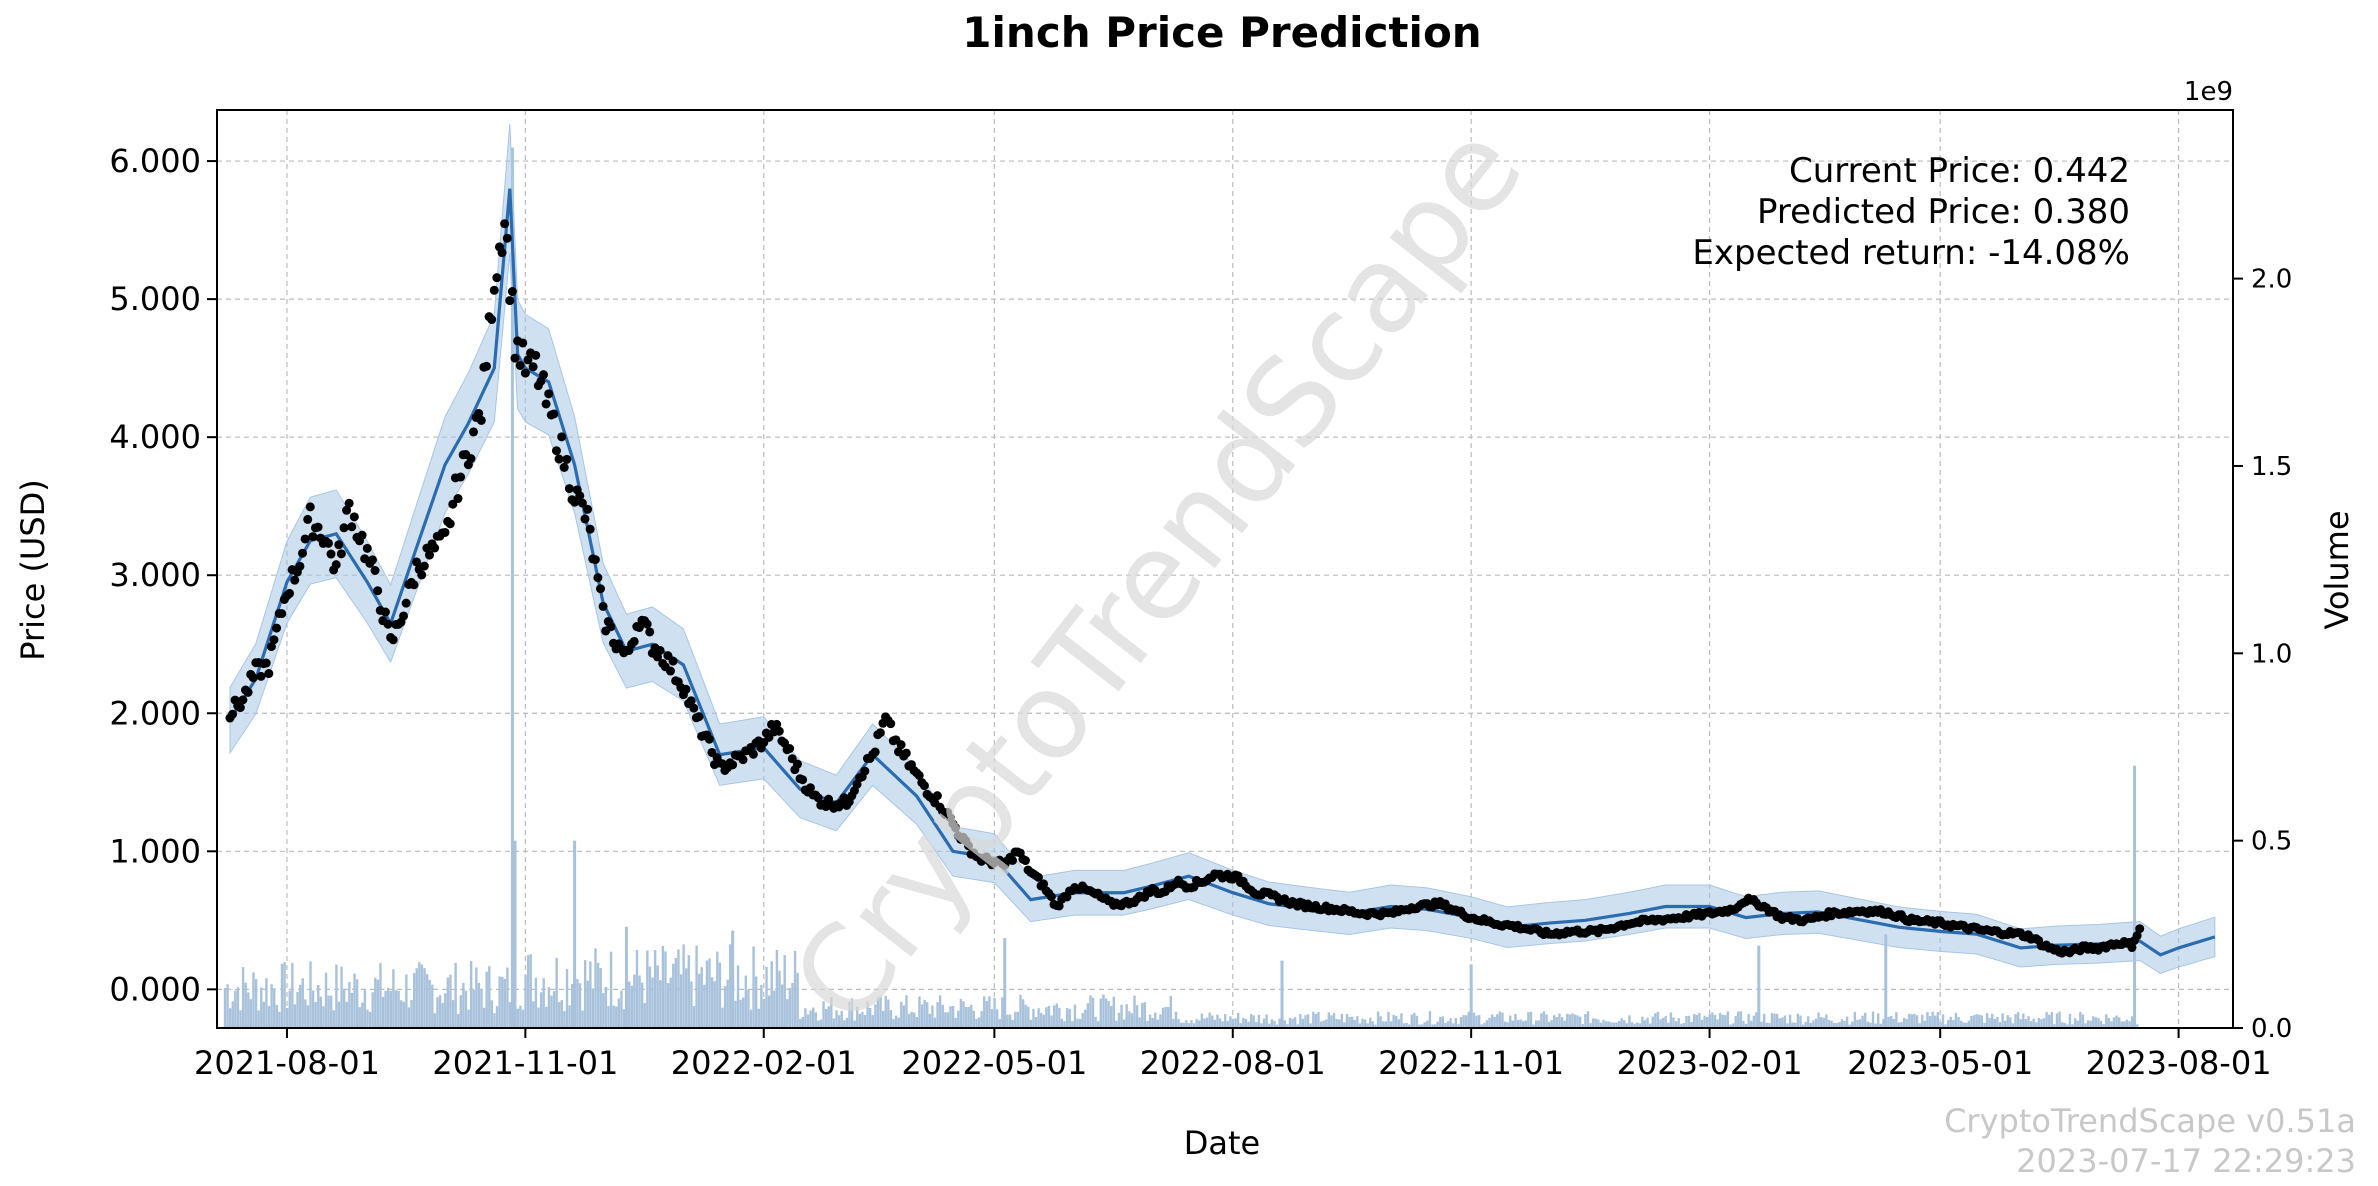 The width and height of the screenshot is (2378, 1186). I want to click on y-tick-label: 6.000, so click(155, 161).